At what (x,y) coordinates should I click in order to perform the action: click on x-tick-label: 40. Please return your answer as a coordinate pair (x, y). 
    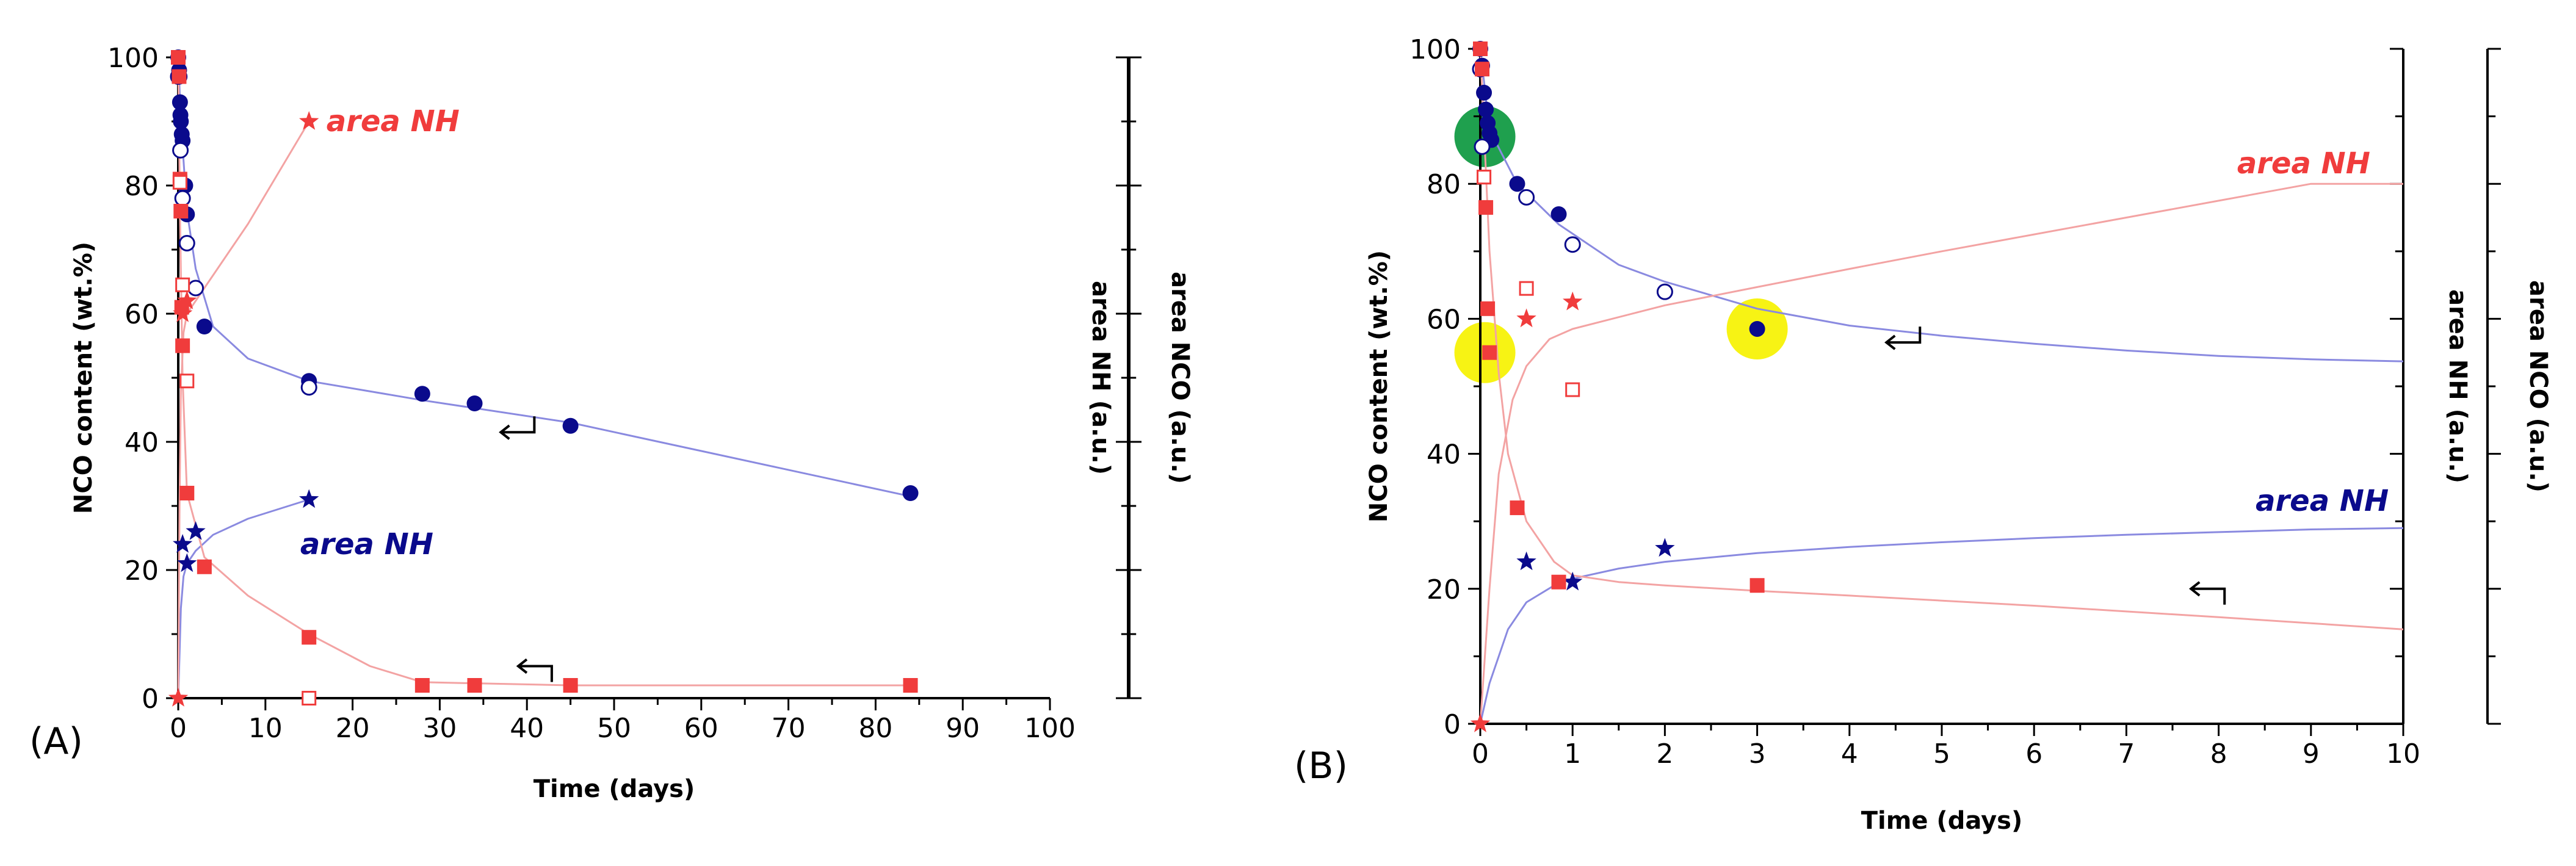
    Looking at the image, I should click on (527, 728).